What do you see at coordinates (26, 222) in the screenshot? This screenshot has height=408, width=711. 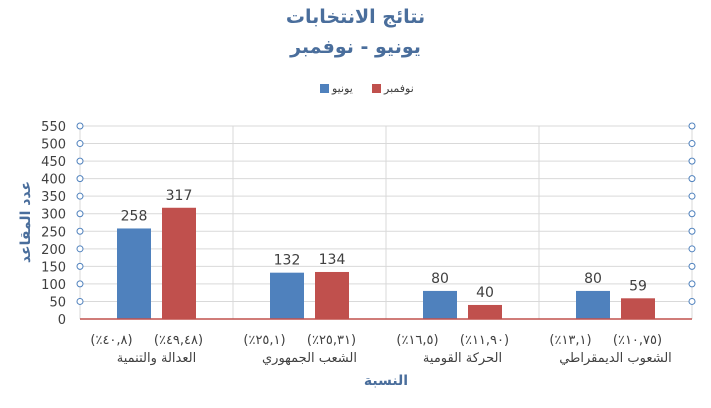 I see `y-axis-title: عدد المقاعد` at bounding box center [26, 222].